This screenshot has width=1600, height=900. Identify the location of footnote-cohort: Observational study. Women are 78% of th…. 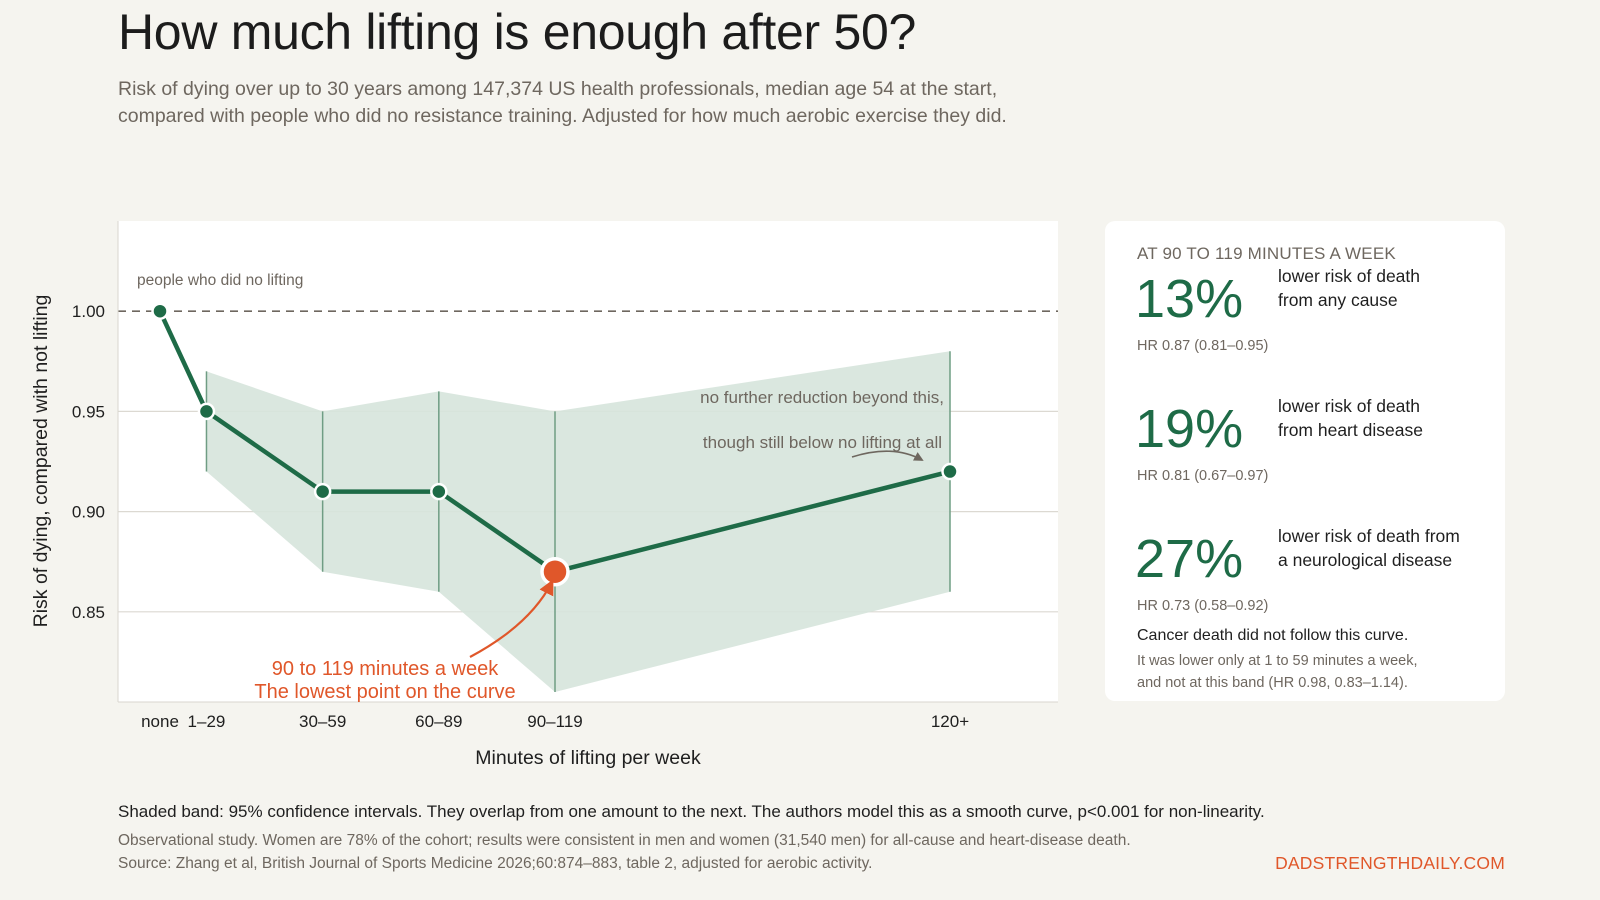
(624, 840).